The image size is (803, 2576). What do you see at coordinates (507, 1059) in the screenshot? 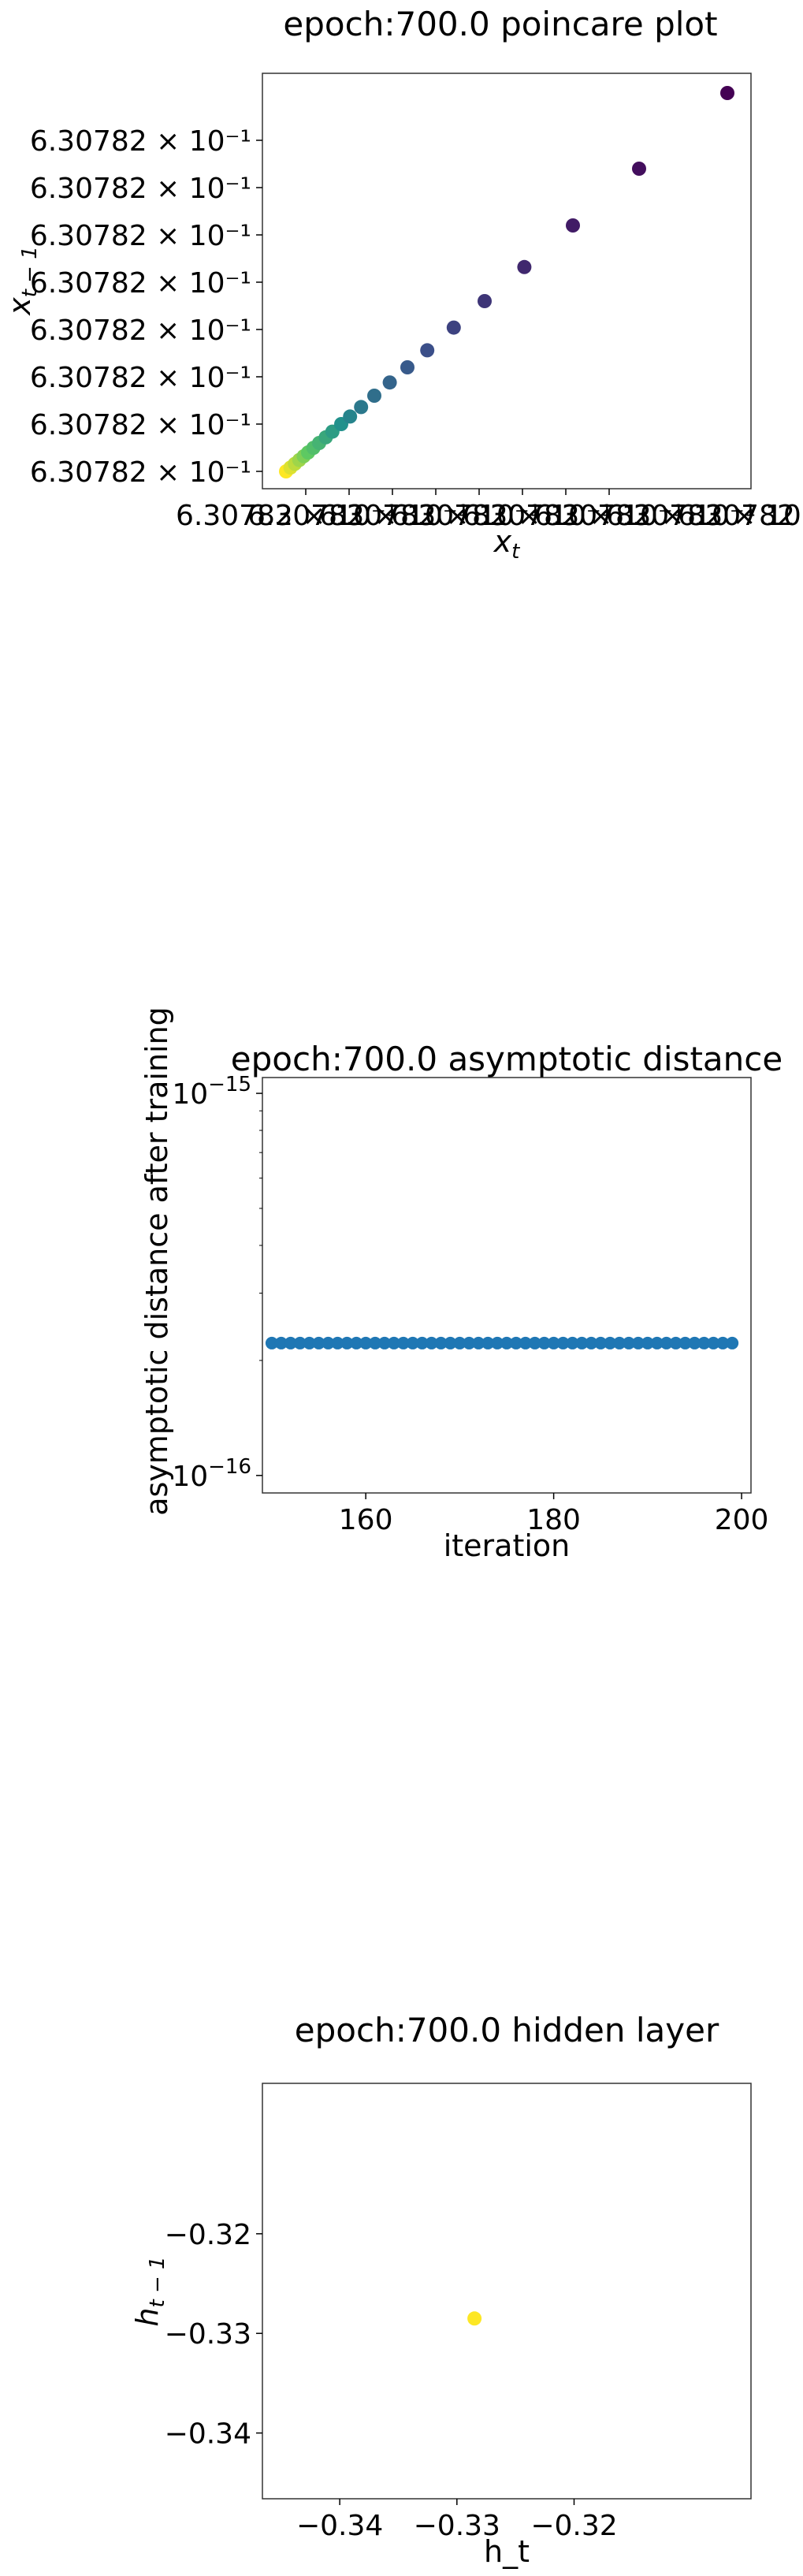
I see `asymptotic-title: epoch:700.0 asymptotic distance` at bounding box center [507, 1059].